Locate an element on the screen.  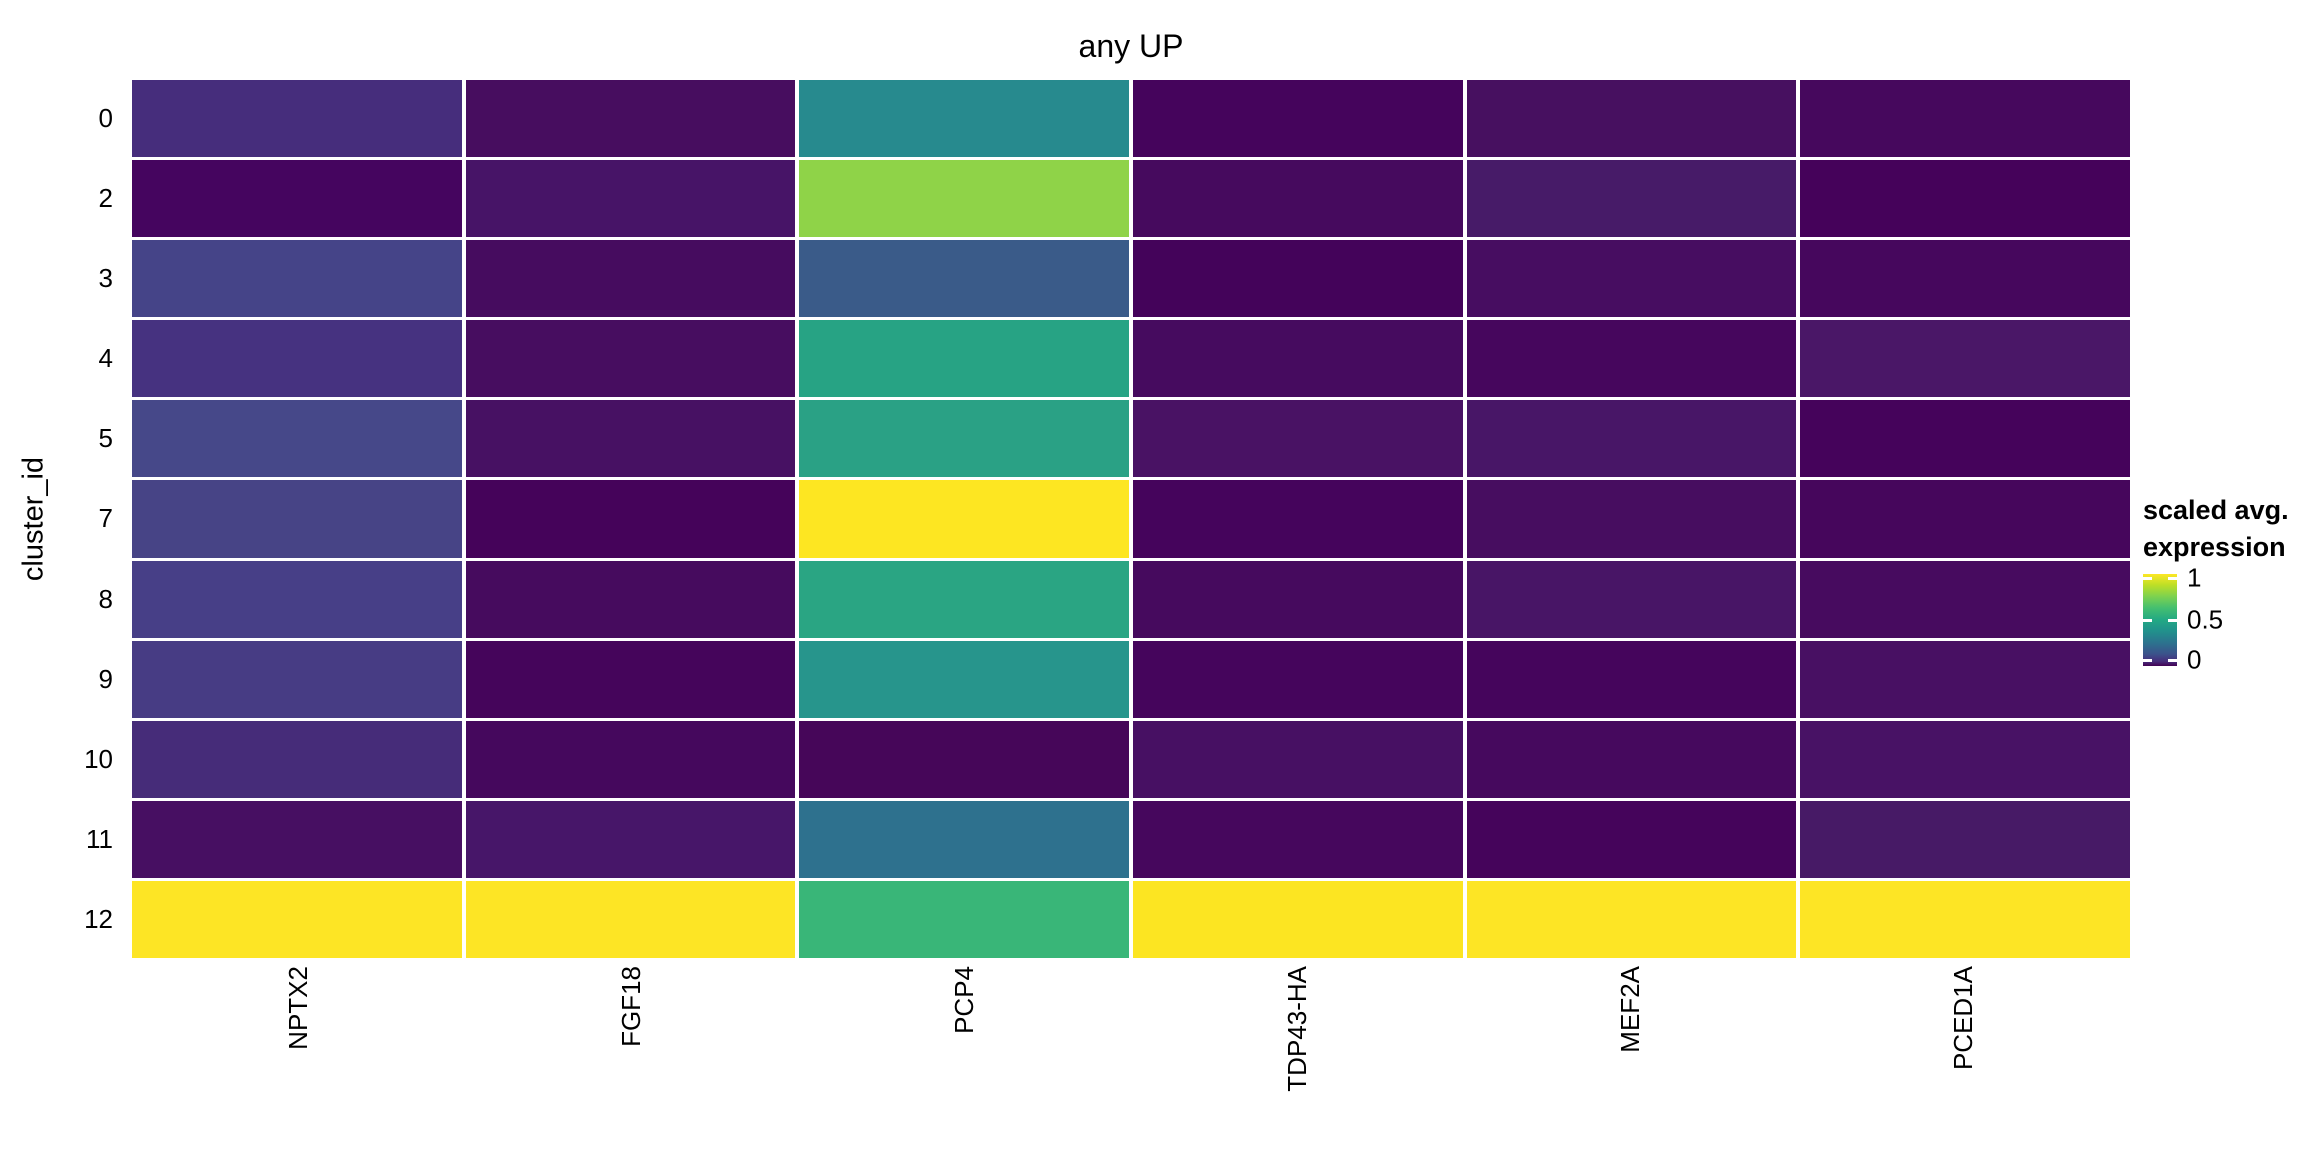
y-tick-label: 0 is located at coordinates (105, 118).